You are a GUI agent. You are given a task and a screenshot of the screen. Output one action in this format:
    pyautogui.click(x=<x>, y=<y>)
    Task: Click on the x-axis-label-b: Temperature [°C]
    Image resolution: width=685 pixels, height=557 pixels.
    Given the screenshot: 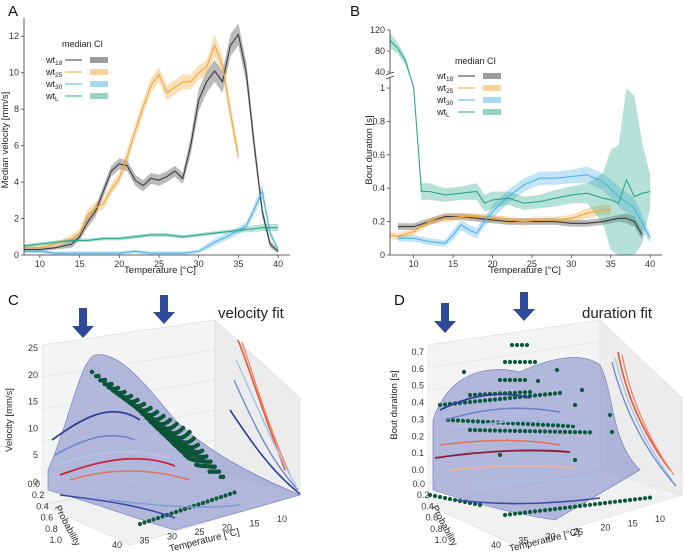 What is the action you would take?
    pyautogui.click(x=525, y=270)
    